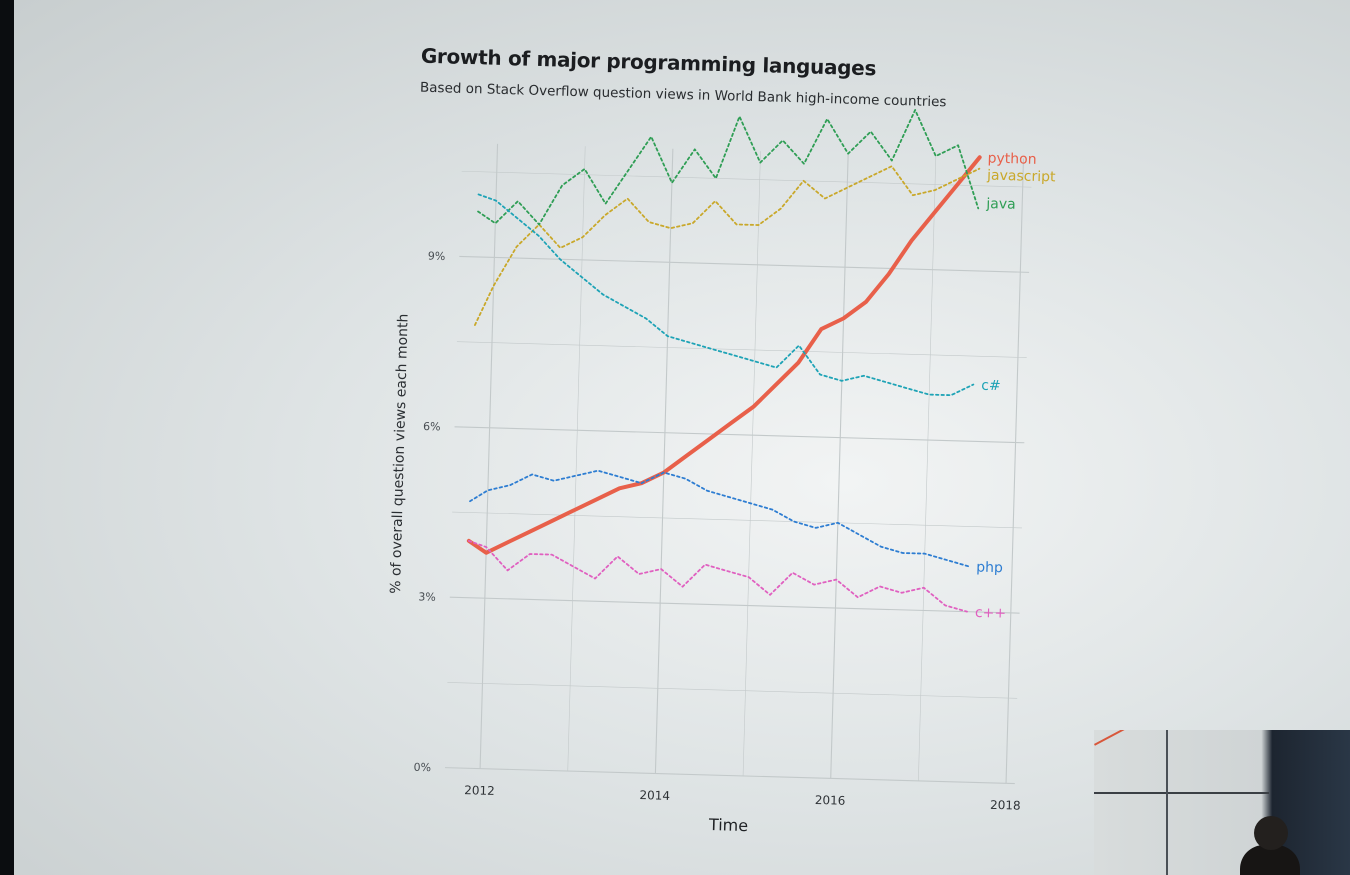 The width and height of the screenshot is (1350, 875). I want to click on series-label-java: java, so click(1000, 204).